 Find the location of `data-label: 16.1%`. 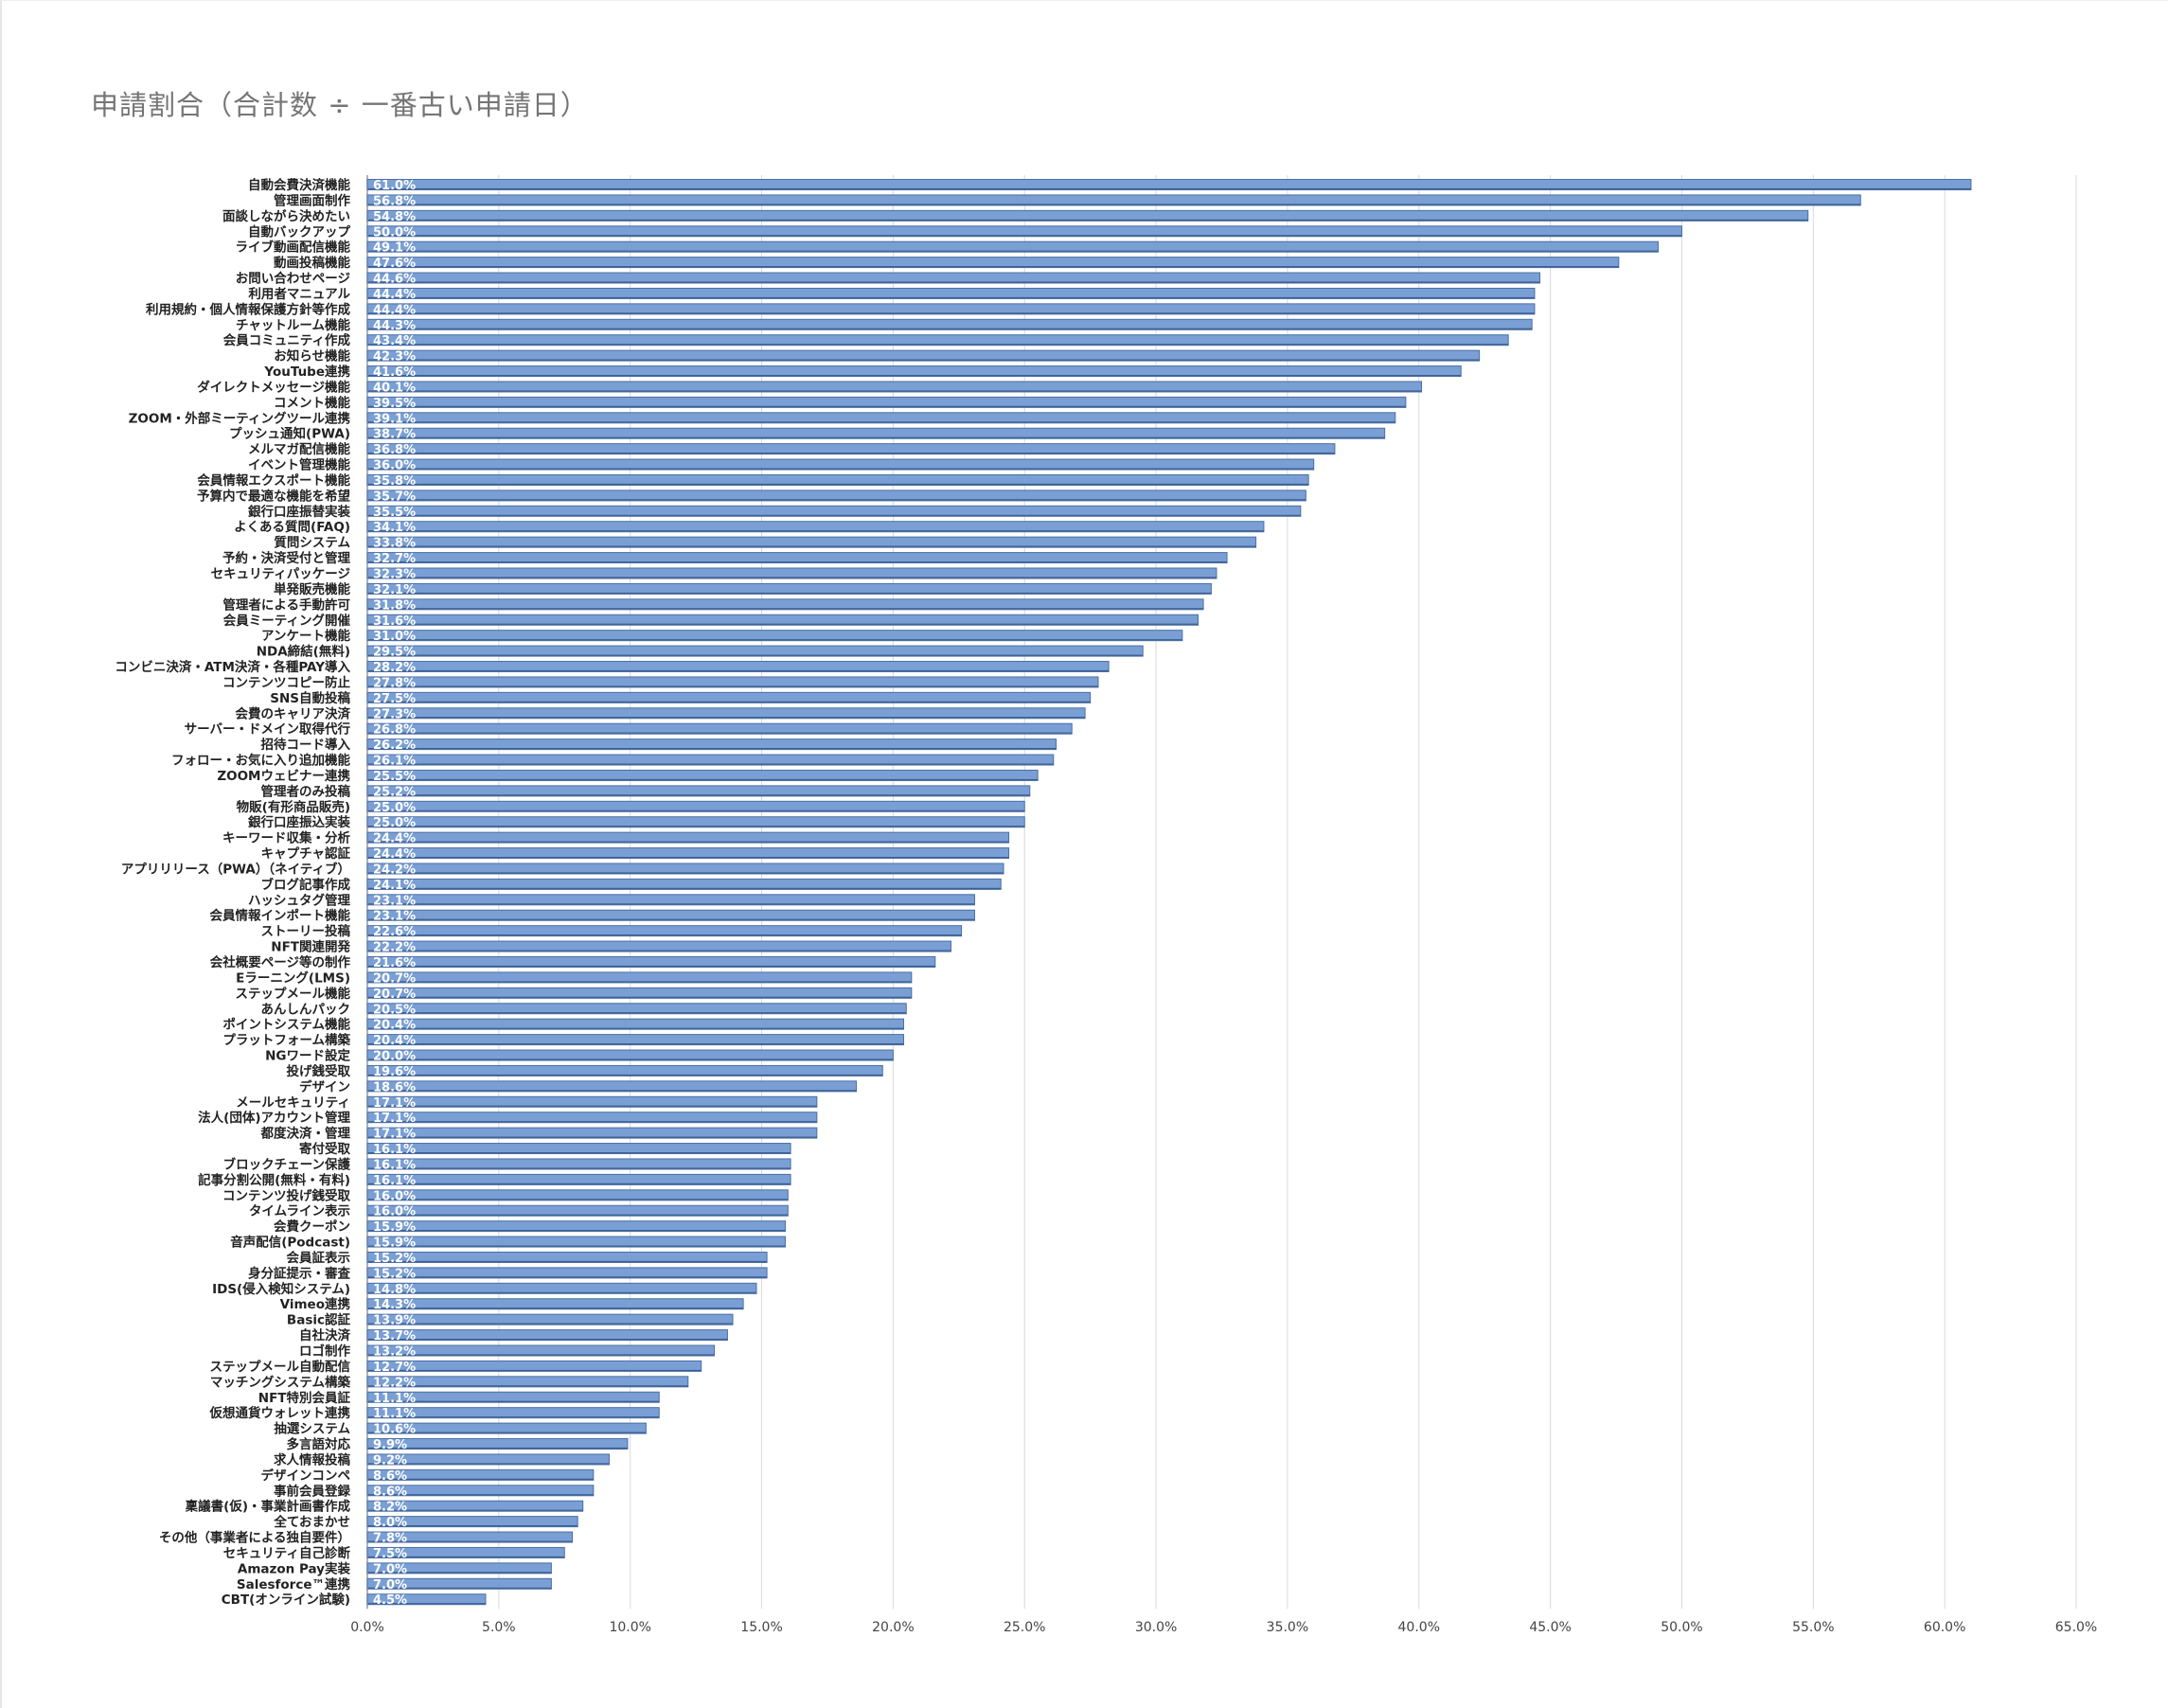

data-label: 16.1% is located at coordinates (395, 1165).